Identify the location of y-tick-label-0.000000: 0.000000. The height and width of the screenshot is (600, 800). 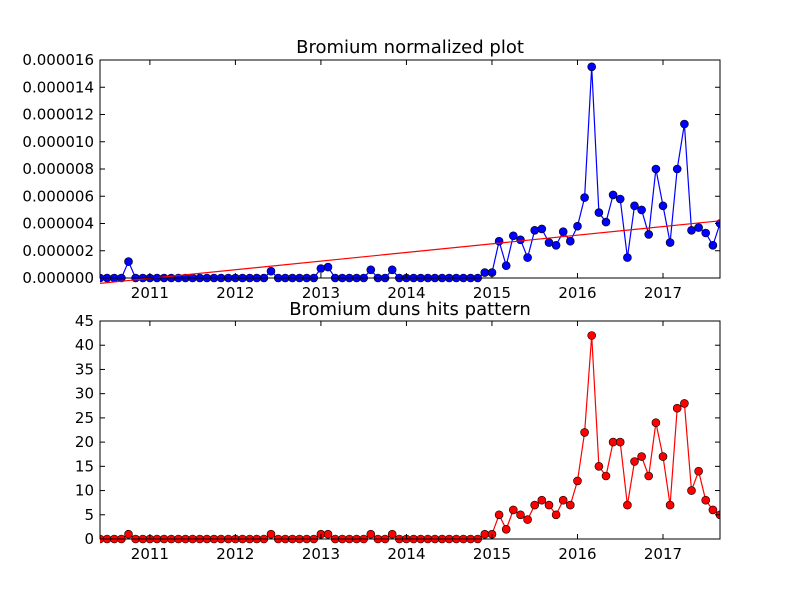
(58, 278).